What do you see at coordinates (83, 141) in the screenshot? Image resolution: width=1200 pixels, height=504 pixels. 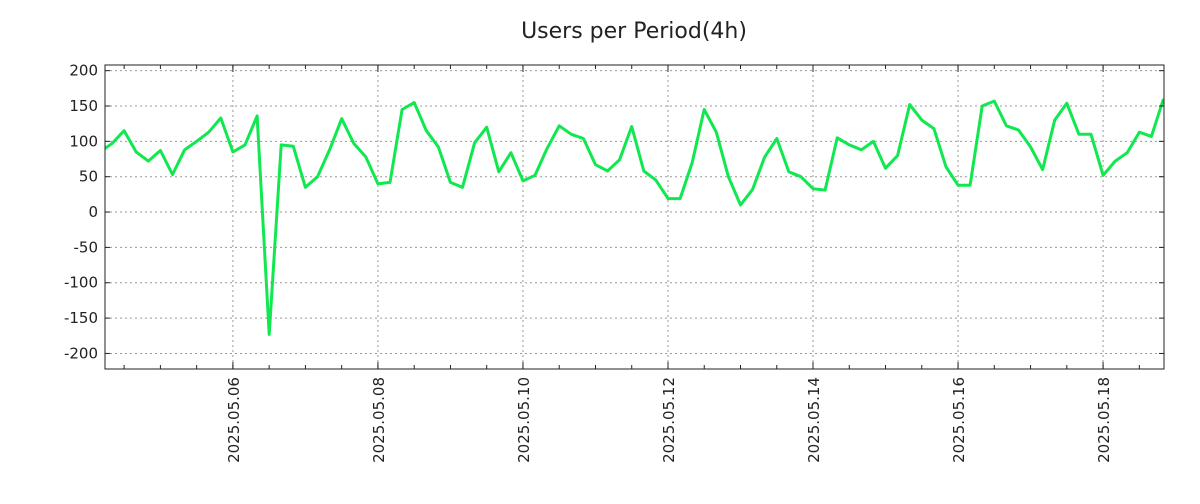 I see `y-tick-label: 100` at bounding box center [83, 141].